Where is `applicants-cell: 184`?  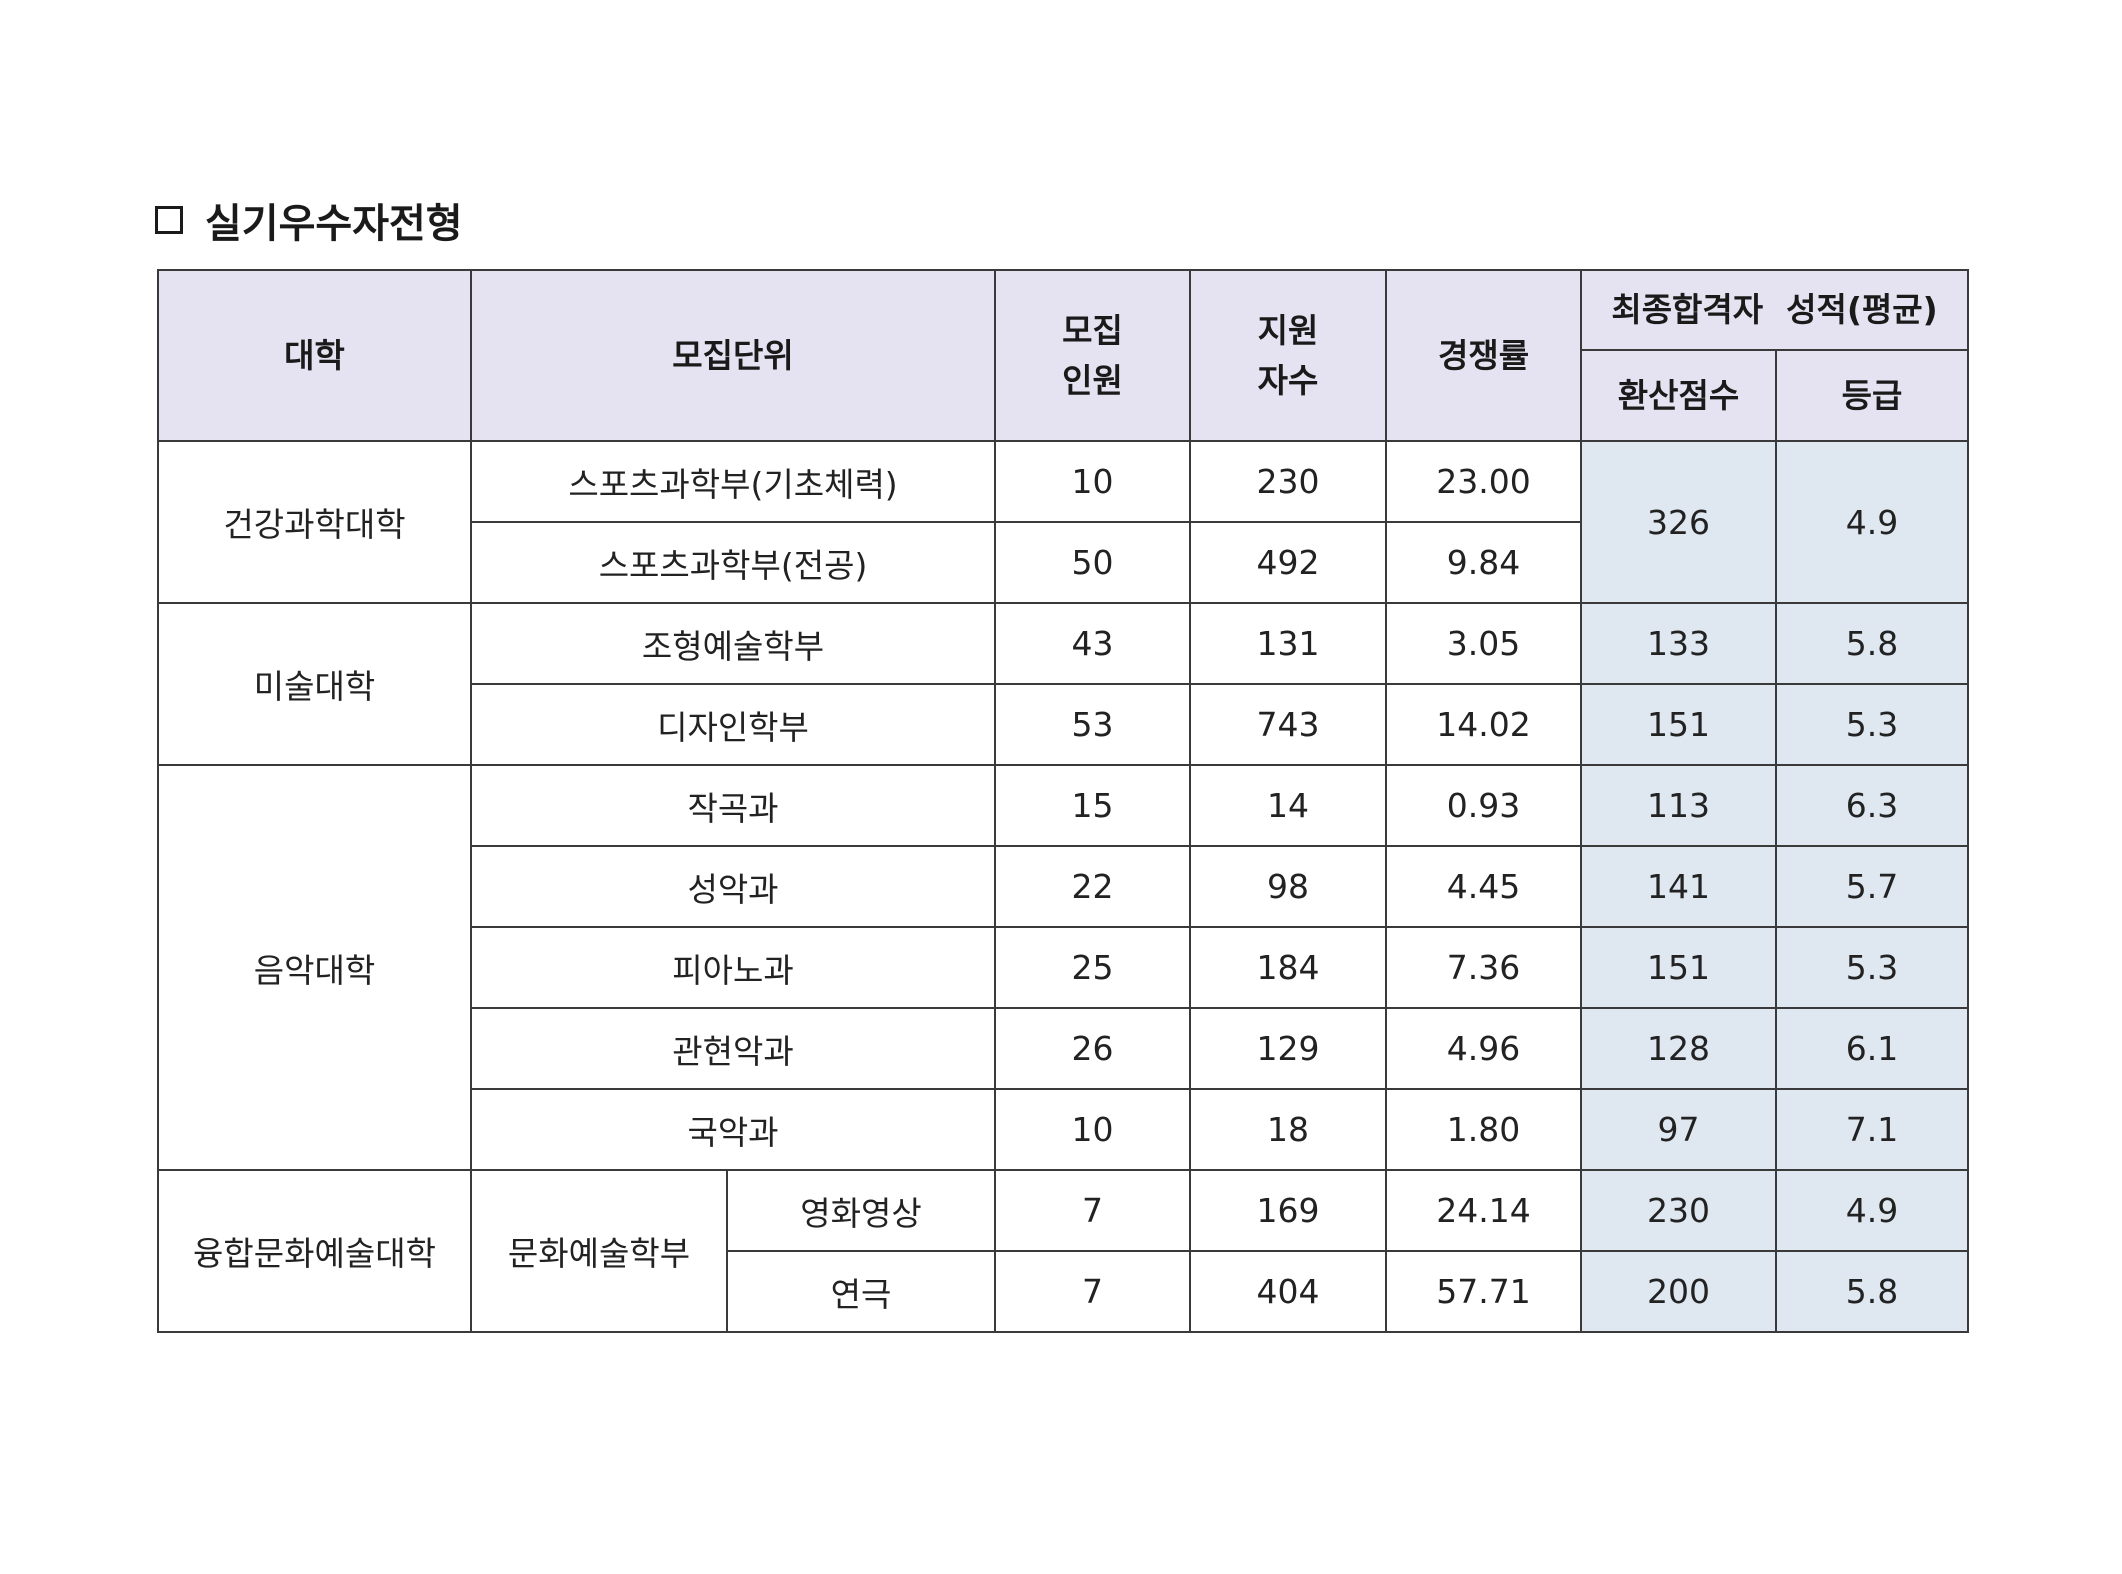 applicants-cell: 184 is located at coordinates (1288, 967).